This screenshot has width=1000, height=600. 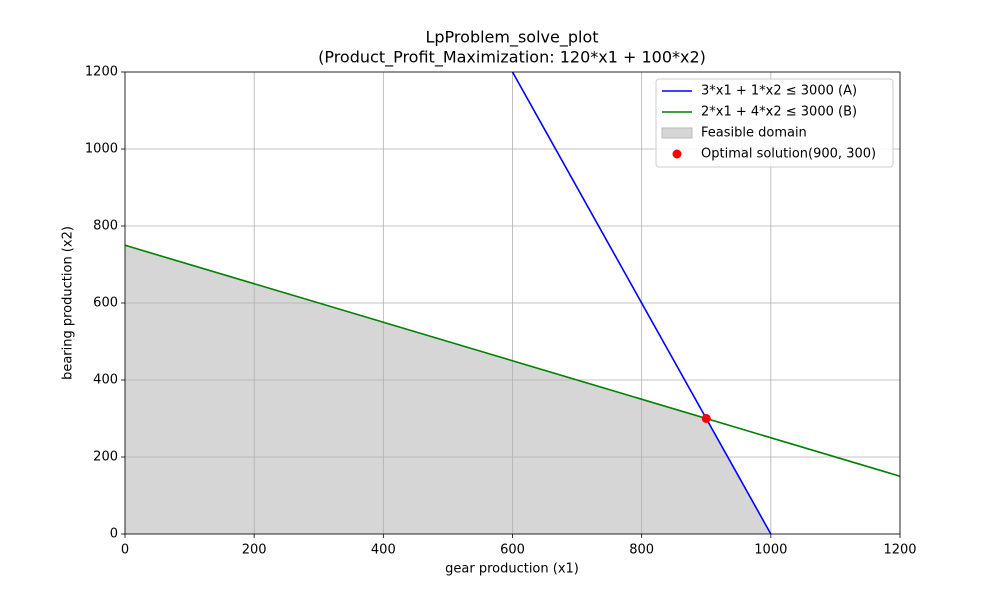 What do you see at coordinates (383, 550) in the screenshot?
I see `x-tick-label: 400` at bounding box center [383, 550].